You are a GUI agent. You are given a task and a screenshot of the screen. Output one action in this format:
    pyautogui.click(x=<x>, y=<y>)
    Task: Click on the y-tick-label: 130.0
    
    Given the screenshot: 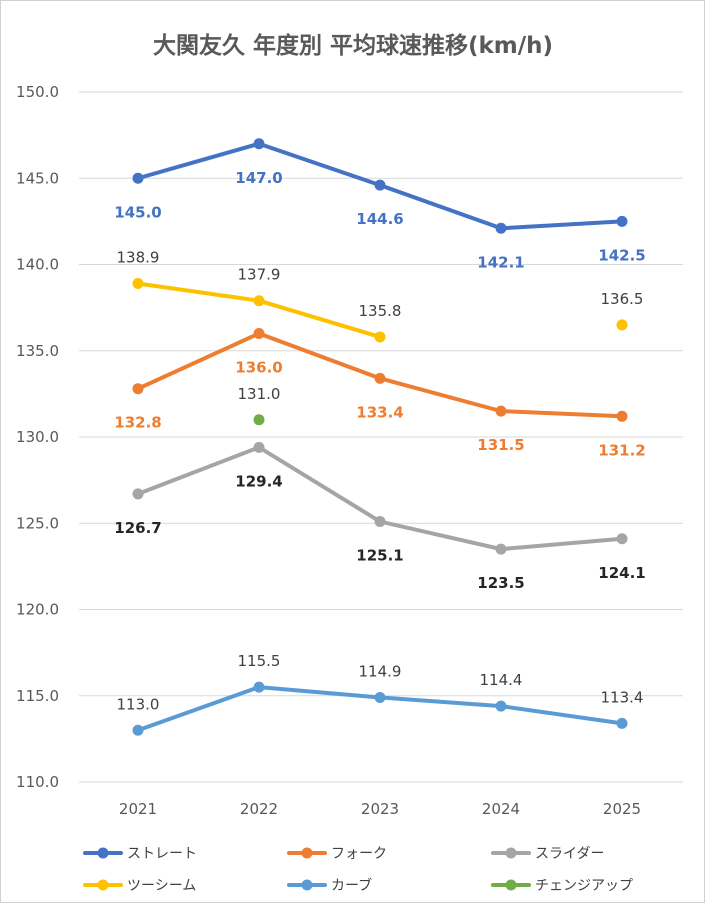 What is the action you would take?
    pyautogui.click(x=37, y=437)
    